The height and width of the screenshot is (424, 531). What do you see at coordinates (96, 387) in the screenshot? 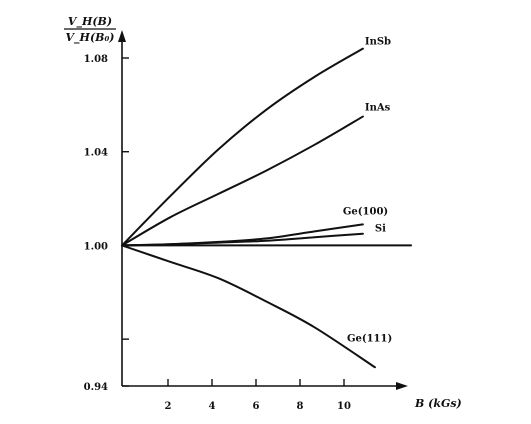
I see `y-tick-label: 0.94` at bounding box center [96, 387].